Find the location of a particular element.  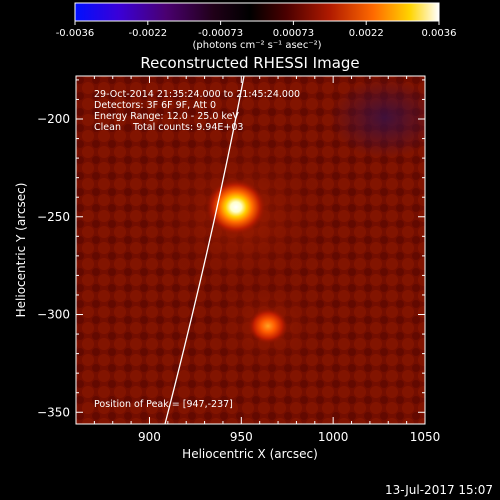

plot-title: Reconstructed RHESSI Image is located at coordinates (249, 63).